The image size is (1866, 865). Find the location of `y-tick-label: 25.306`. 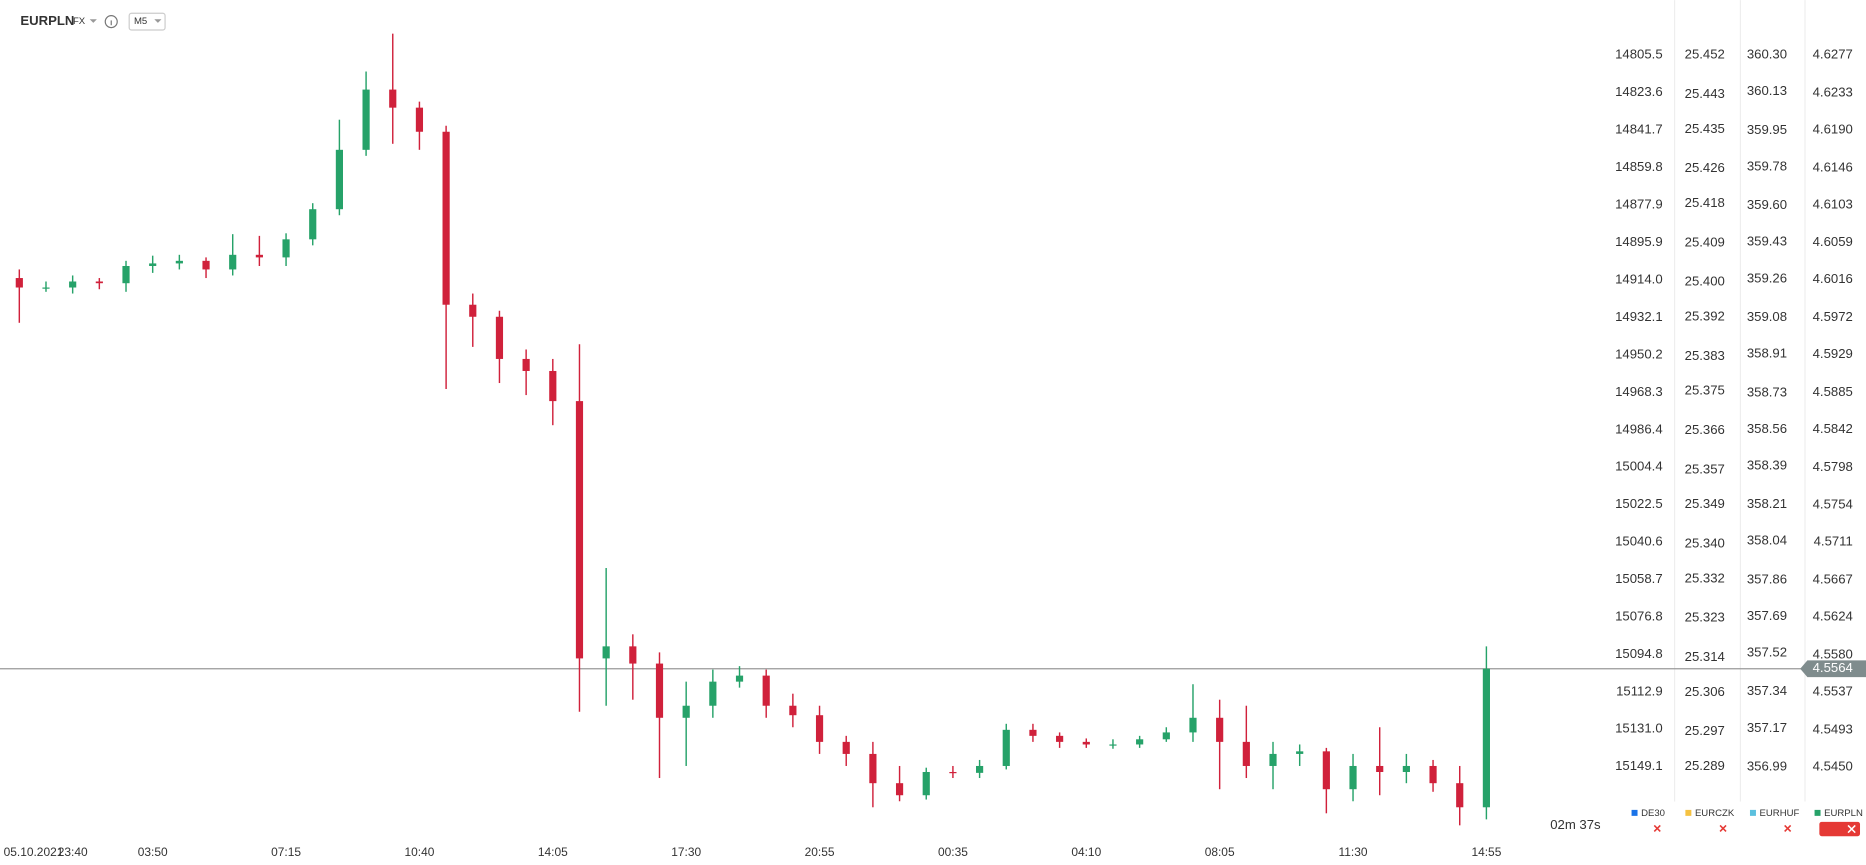

y-tick-label: 25.306 is located at coordinates (1705, 691).